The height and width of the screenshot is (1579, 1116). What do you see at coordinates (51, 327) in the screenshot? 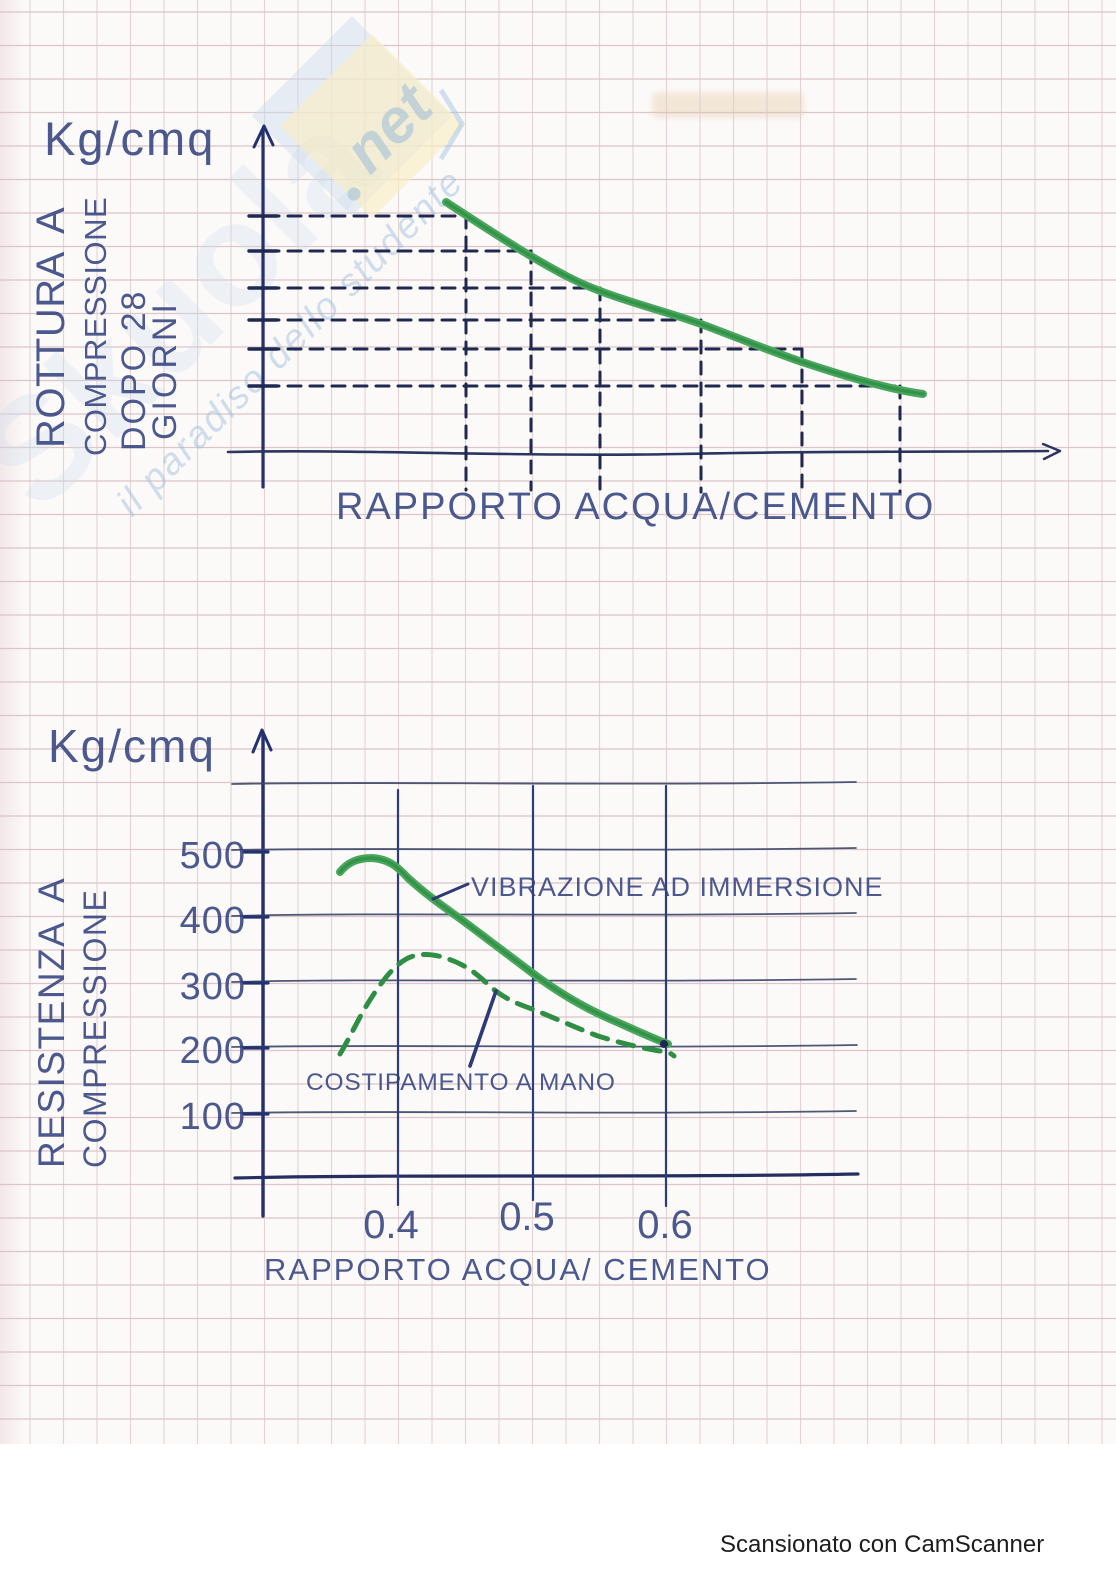
I see `svg-text: ROTTURA A` at bounding box center [51, 327].